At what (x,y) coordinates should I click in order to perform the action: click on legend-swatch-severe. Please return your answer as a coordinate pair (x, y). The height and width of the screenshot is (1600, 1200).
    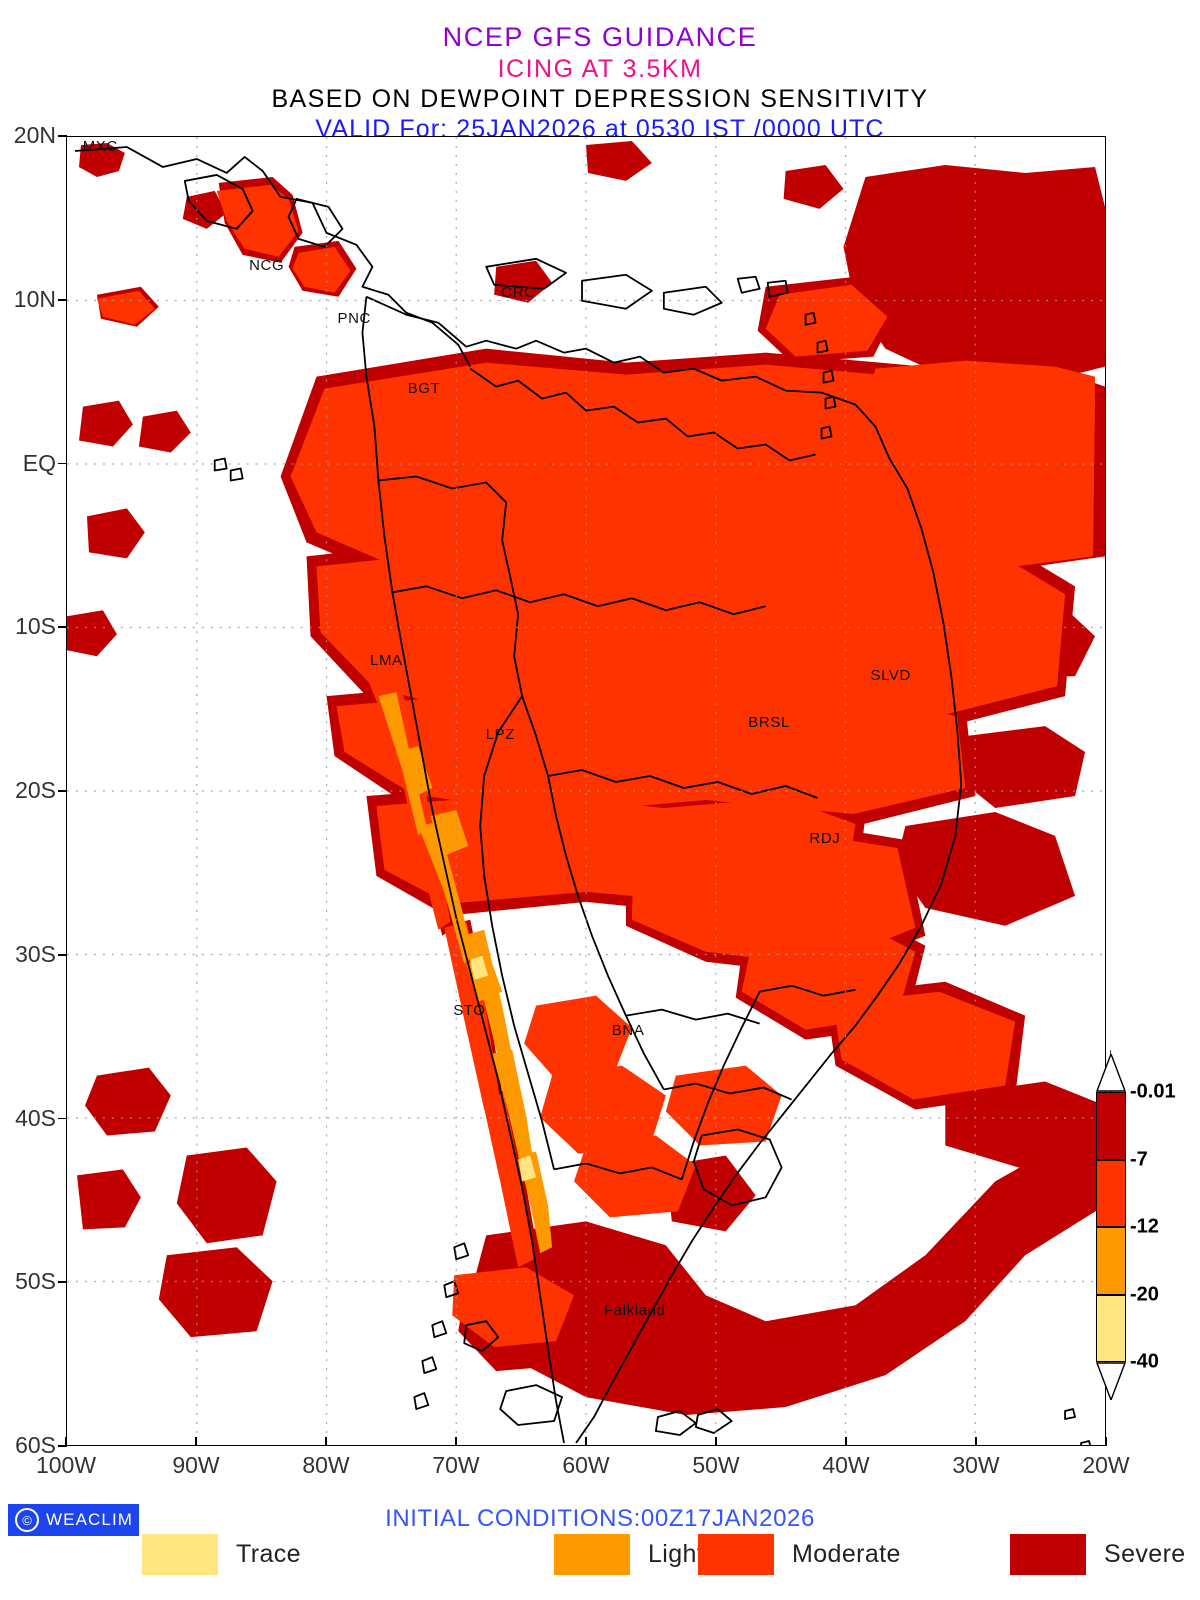
    Looking at the image, I should click on (1048, 1554).